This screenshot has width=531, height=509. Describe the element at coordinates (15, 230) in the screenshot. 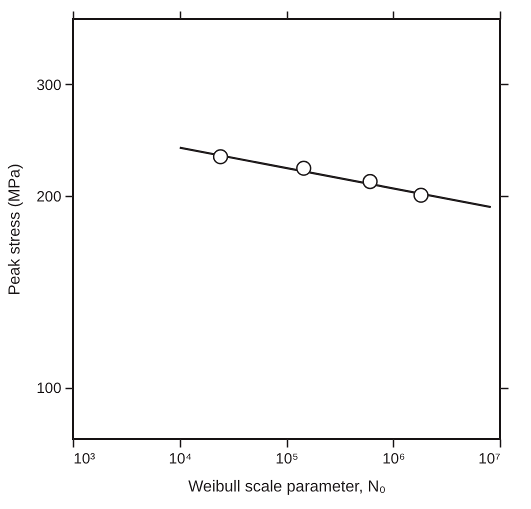

I see `y-axis-title: Peak stress (MPa)` at that location.